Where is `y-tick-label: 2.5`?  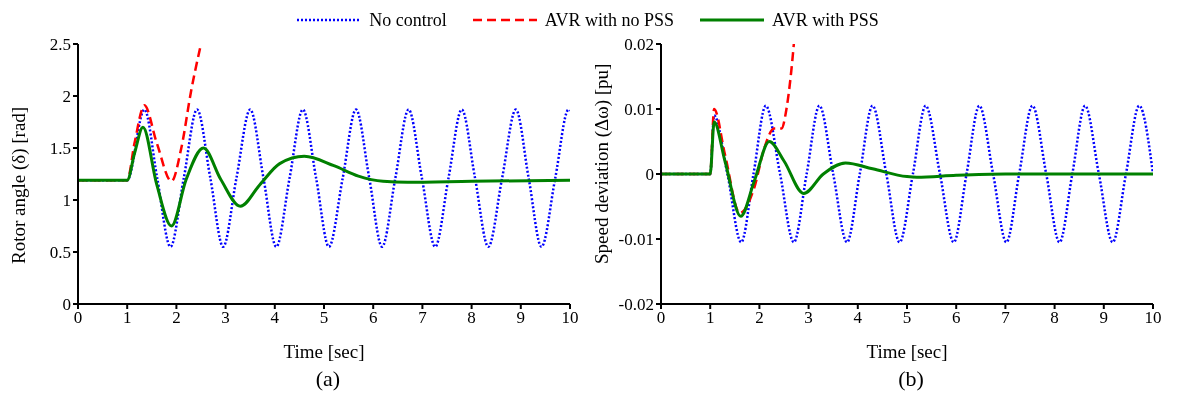 y-tick-label: 2.5 is located at coordinates (60, 45).